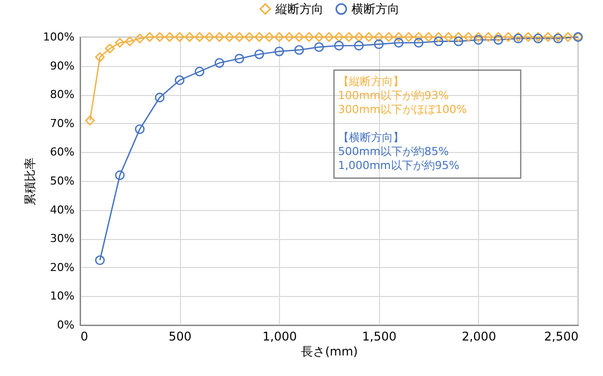 This screenshot has height=376, width=603. Describe the element at coordinates (62, 65) in the screenshot. I see `y-tick-label: 90%` at that location.